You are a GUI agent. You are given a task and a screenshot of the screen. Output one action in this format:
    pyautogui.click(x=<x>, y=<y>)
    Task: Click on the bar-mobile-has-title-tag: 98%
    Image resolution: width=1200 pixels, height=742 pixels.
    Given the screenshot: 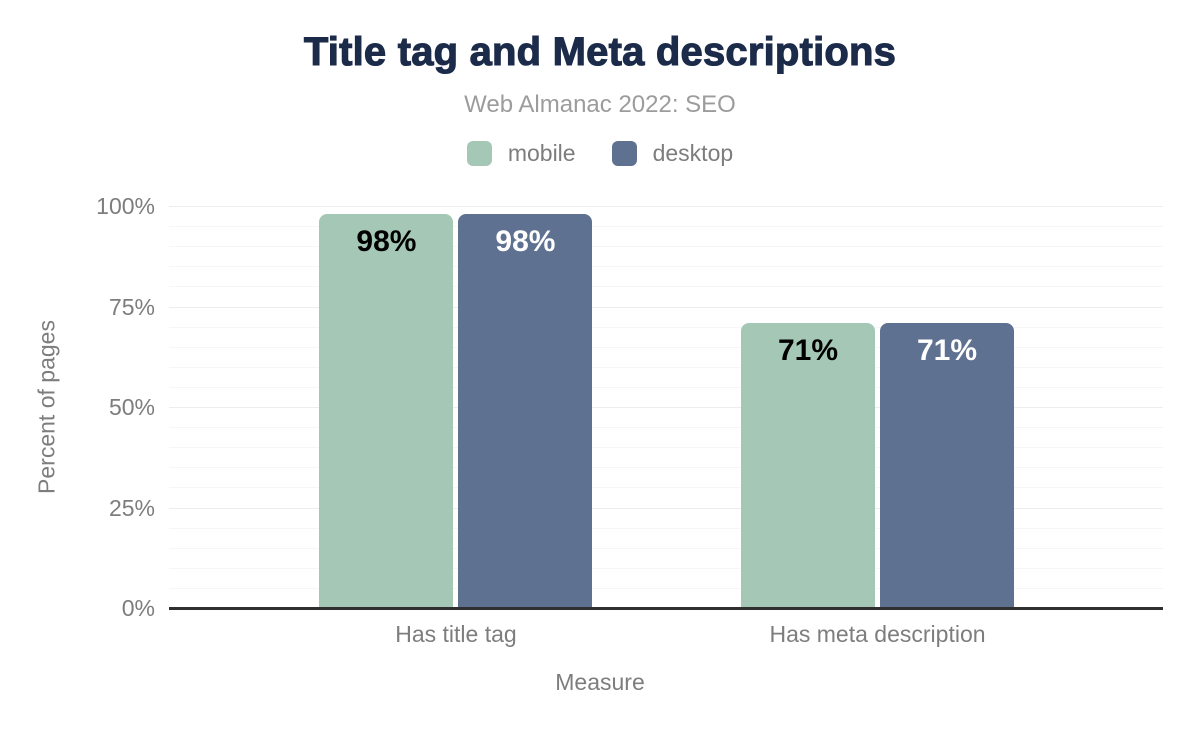 What is the action you would take?
    pyautogui.click(x=386, y=411)
    